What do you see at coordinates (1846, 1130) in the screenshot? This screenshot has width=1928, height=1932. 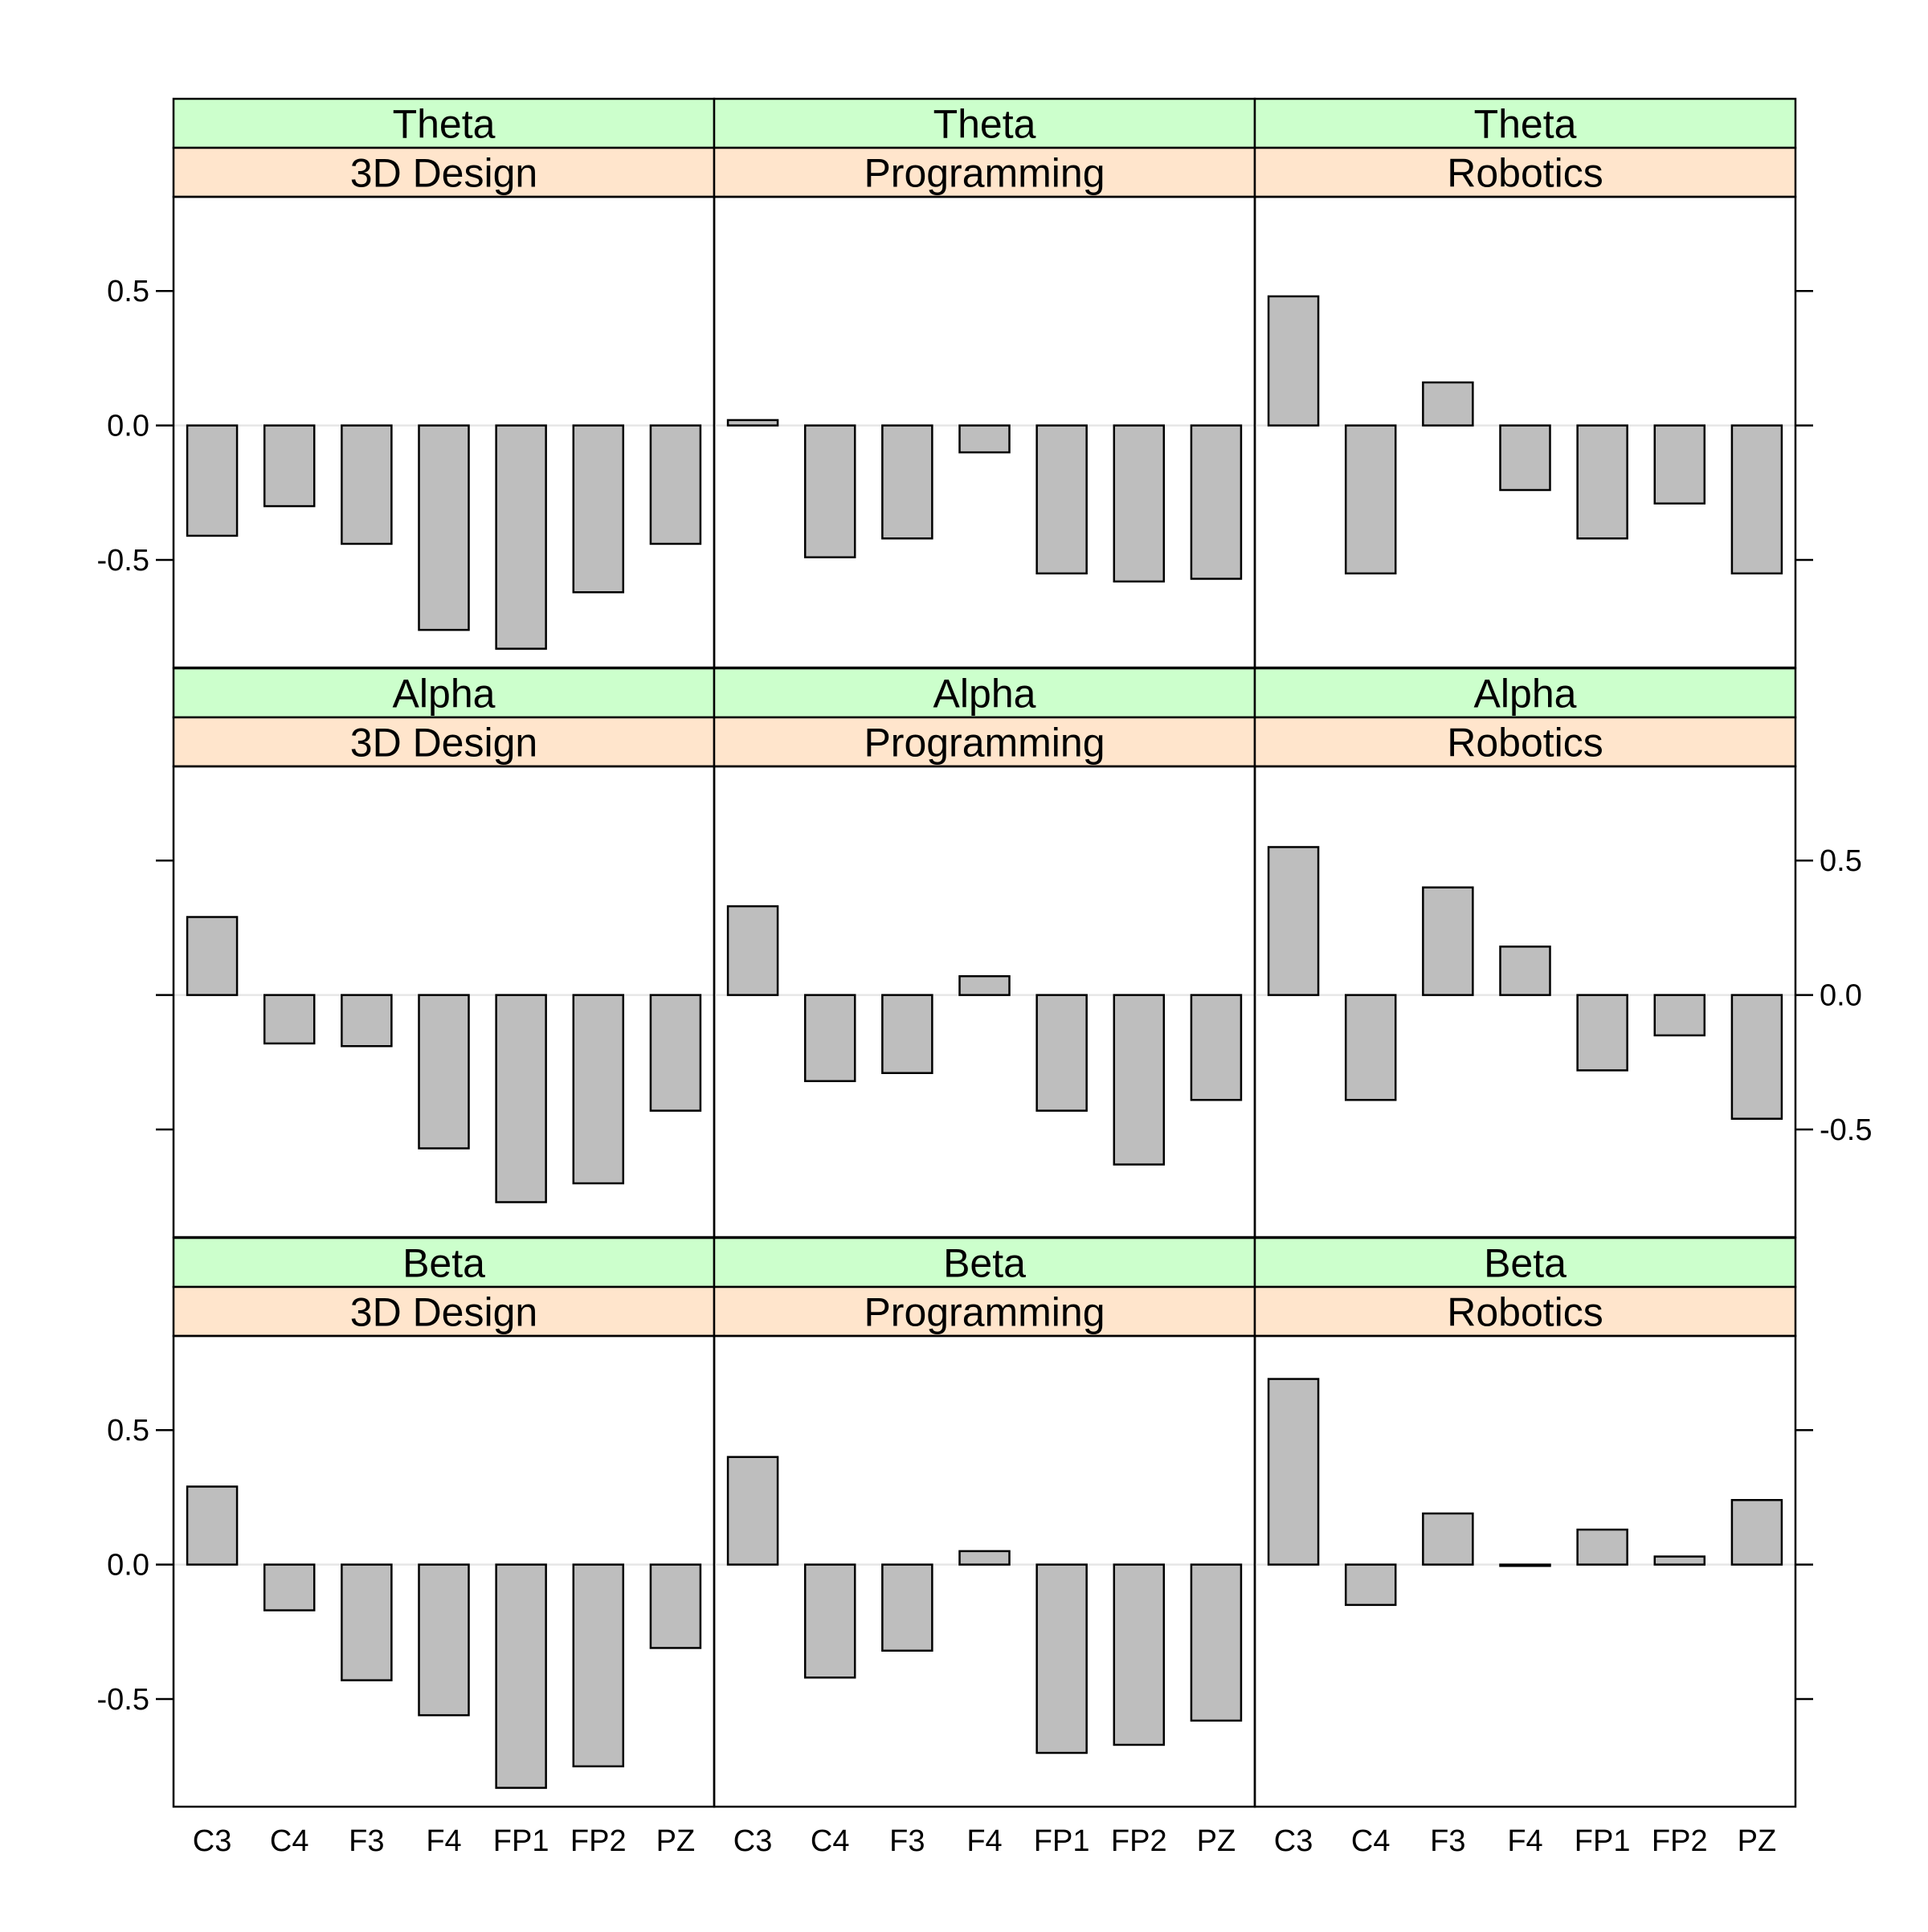 I see `y-tick-label-right: -0.5` at bounding box center [1846, 1130].